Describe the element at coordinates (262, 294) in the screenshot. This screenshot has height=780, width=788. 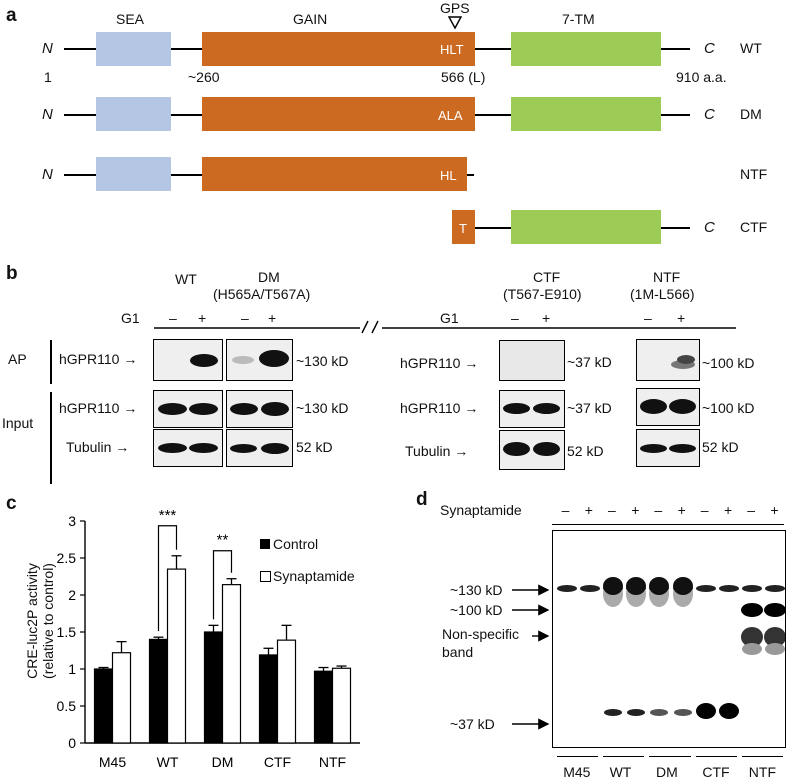
I see `dm-header-line2: (H565A/T567A)` at that location.